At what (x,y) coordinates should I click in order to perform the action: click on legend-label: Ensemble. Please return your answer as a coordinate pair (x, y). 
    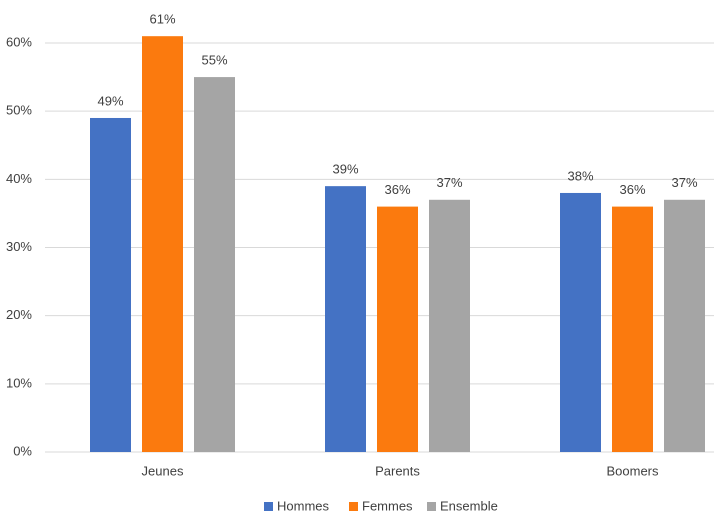
    Looking at the image, I should click on (469, 505).